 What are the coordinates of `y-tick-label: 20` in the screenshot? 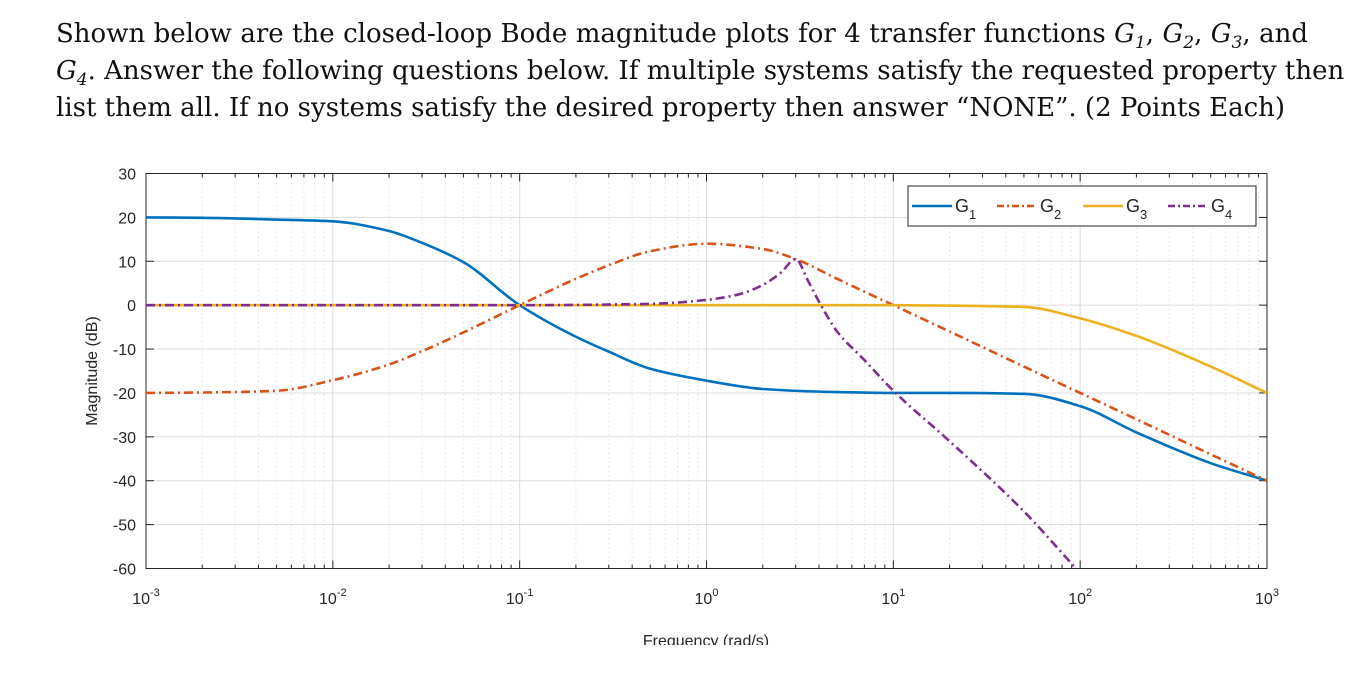 It's located at (127, 218).